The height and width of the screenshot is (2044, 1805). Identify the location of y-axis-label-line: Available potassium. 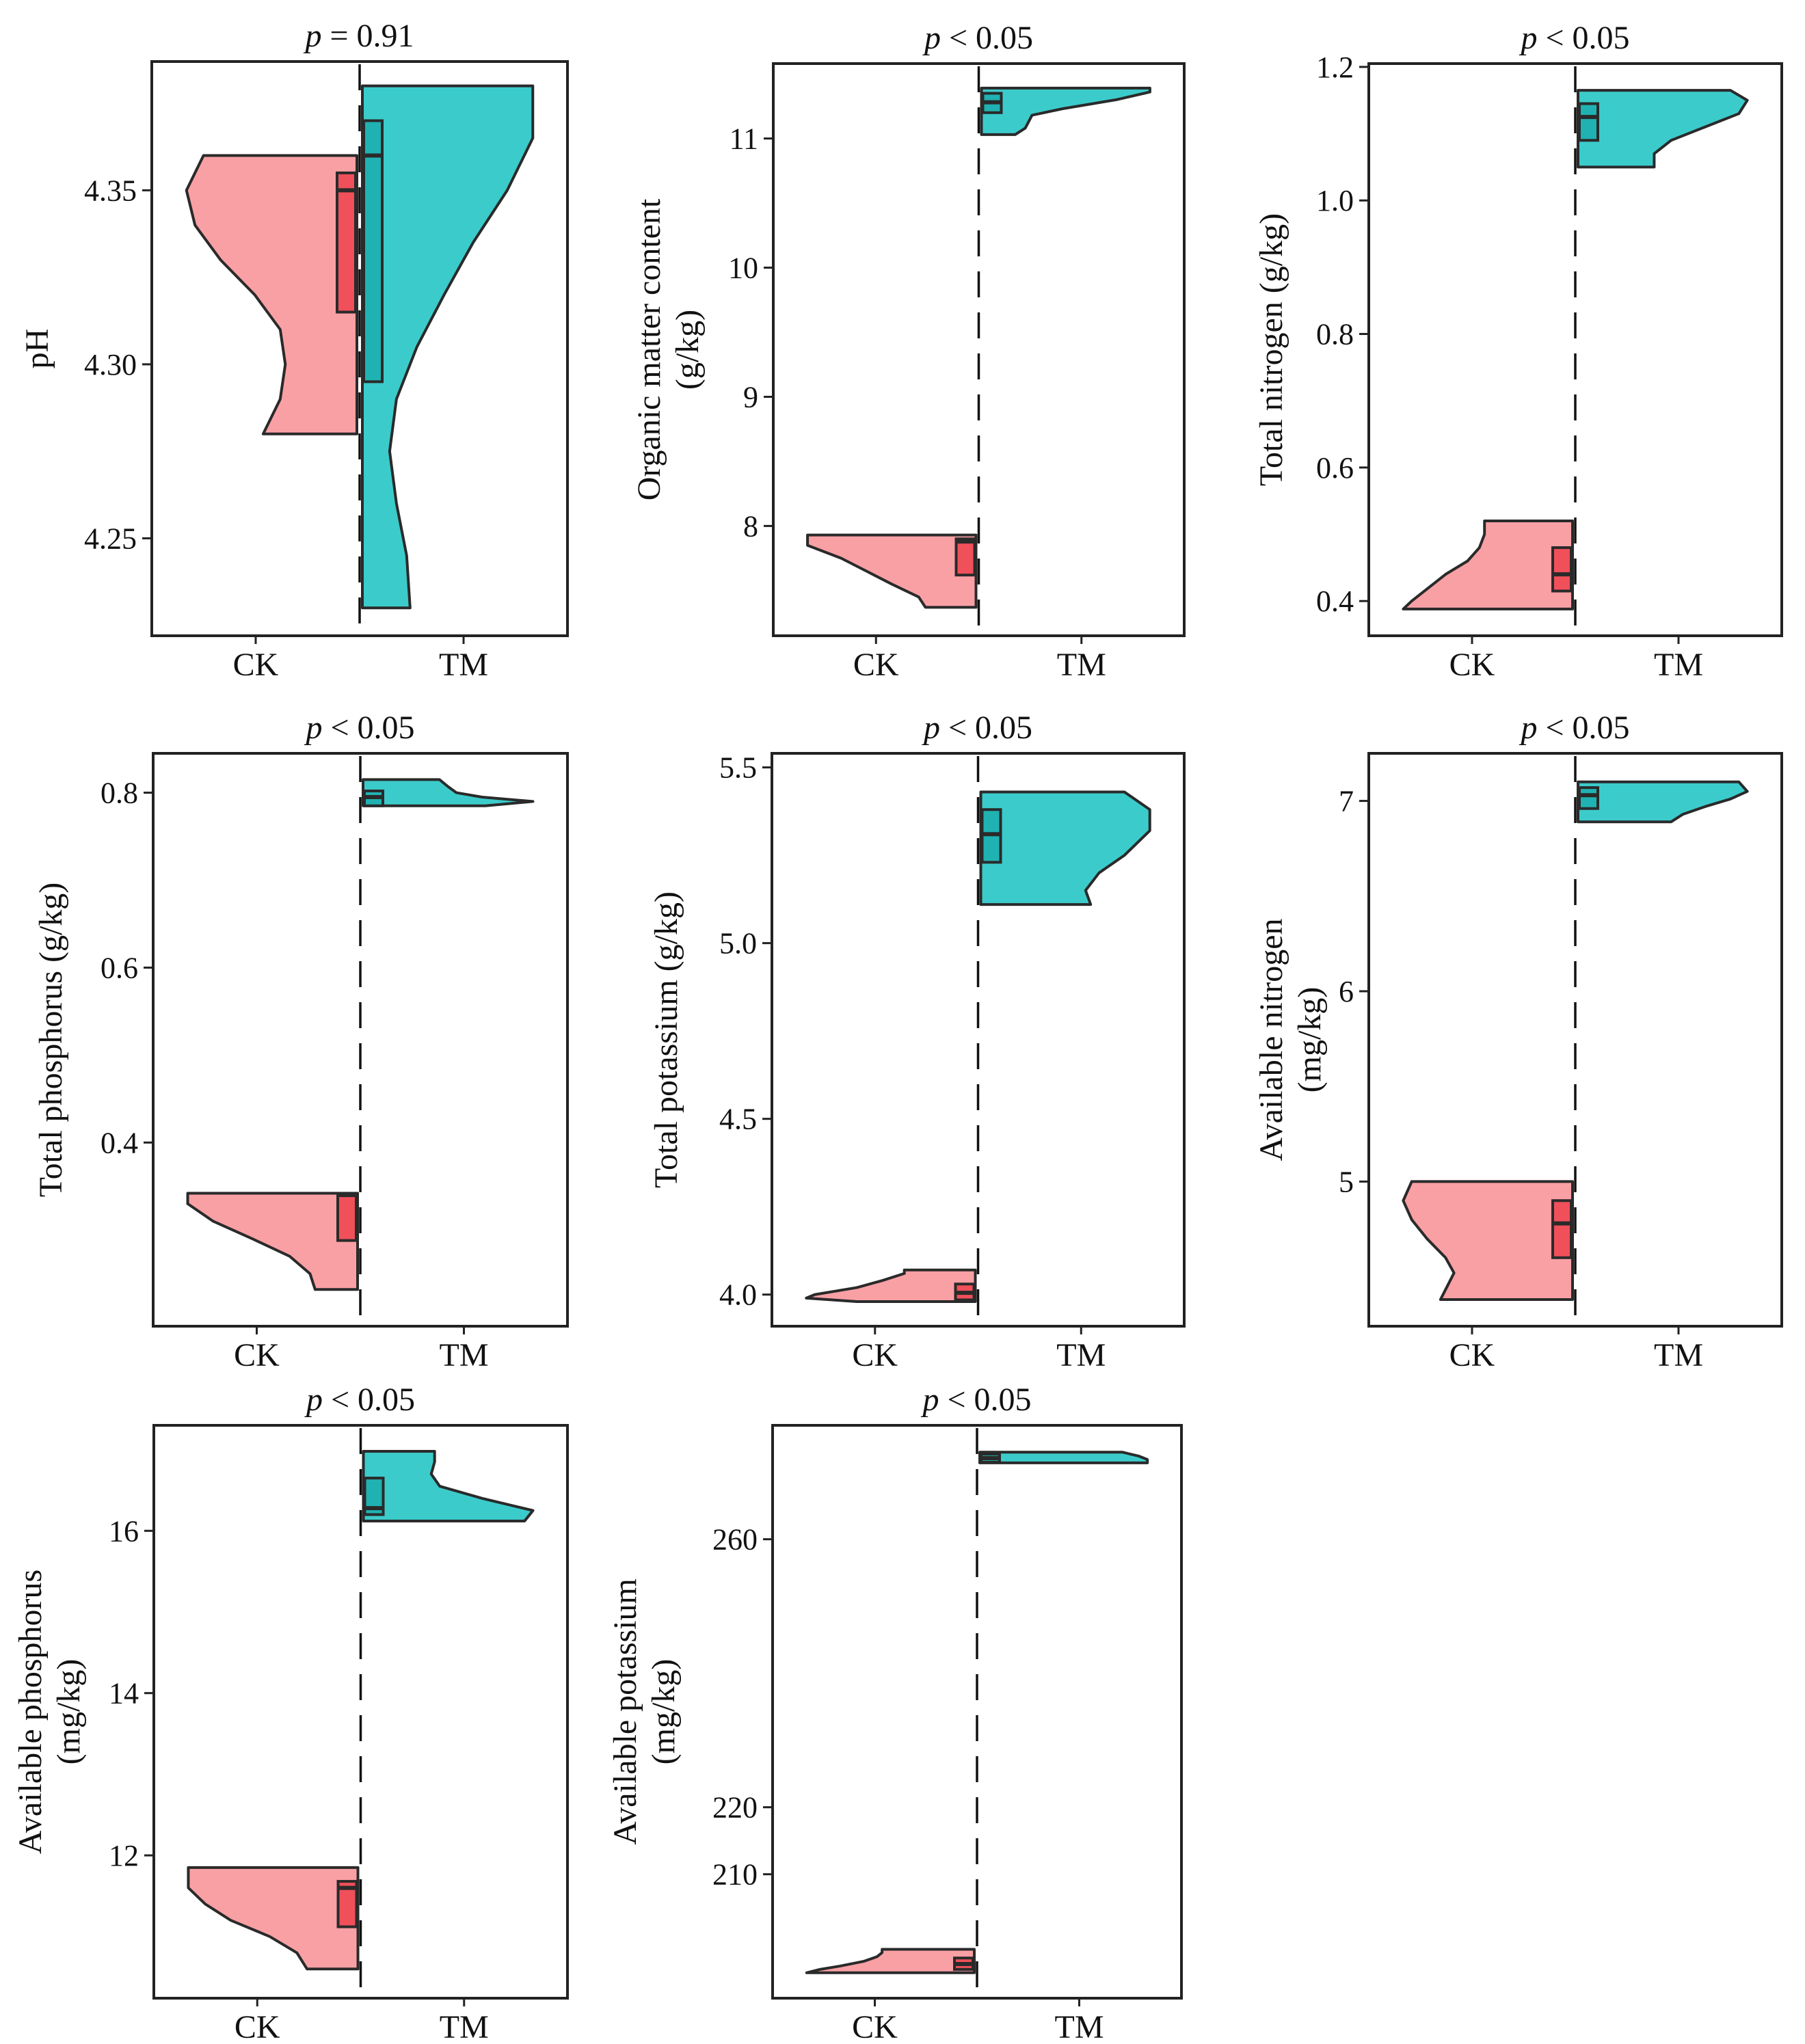
(625, 1711).